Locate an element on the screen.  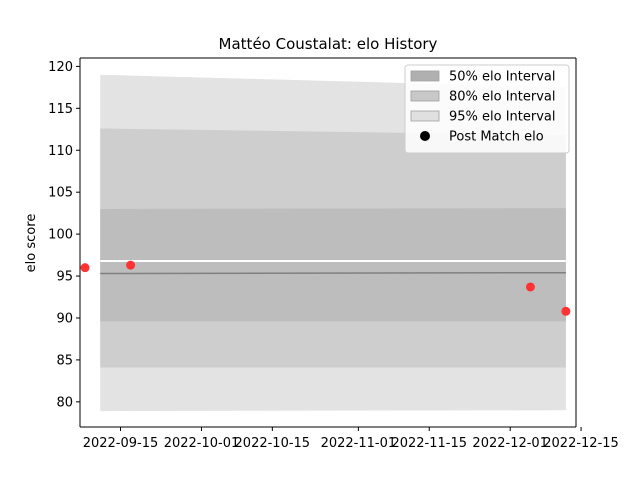
y-tick-label-85: 85 is located at coordinates (64, 360).